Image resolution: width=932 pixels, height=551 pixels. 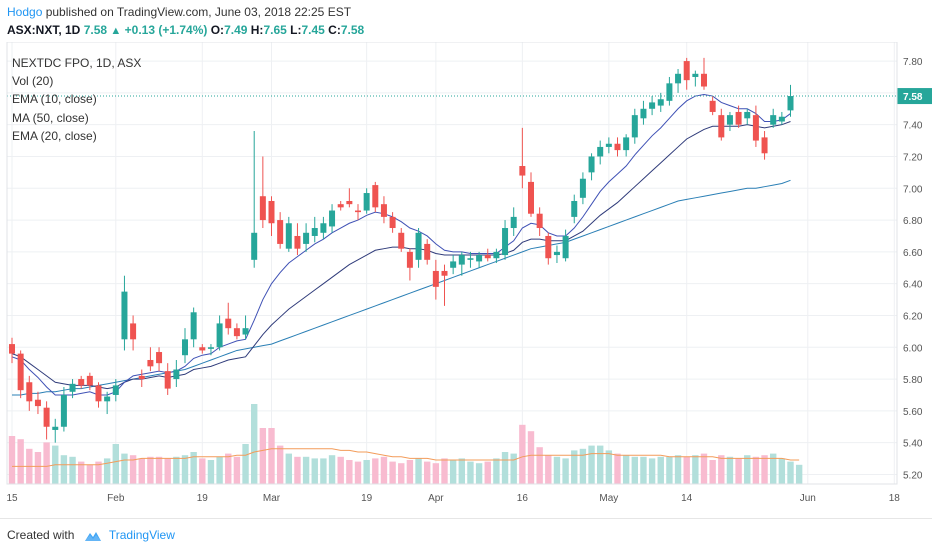 I want to click on y-tick-label: 7.40, so click(x=913, y=126).